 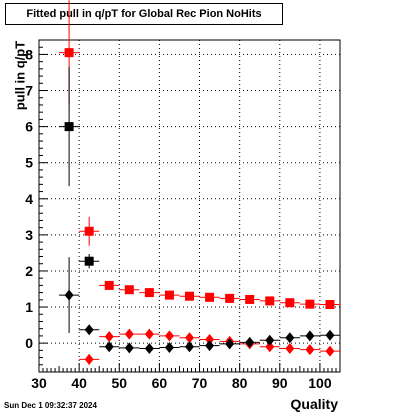 I want to click on x-tick-label: 40, so click(x=79, y=383).